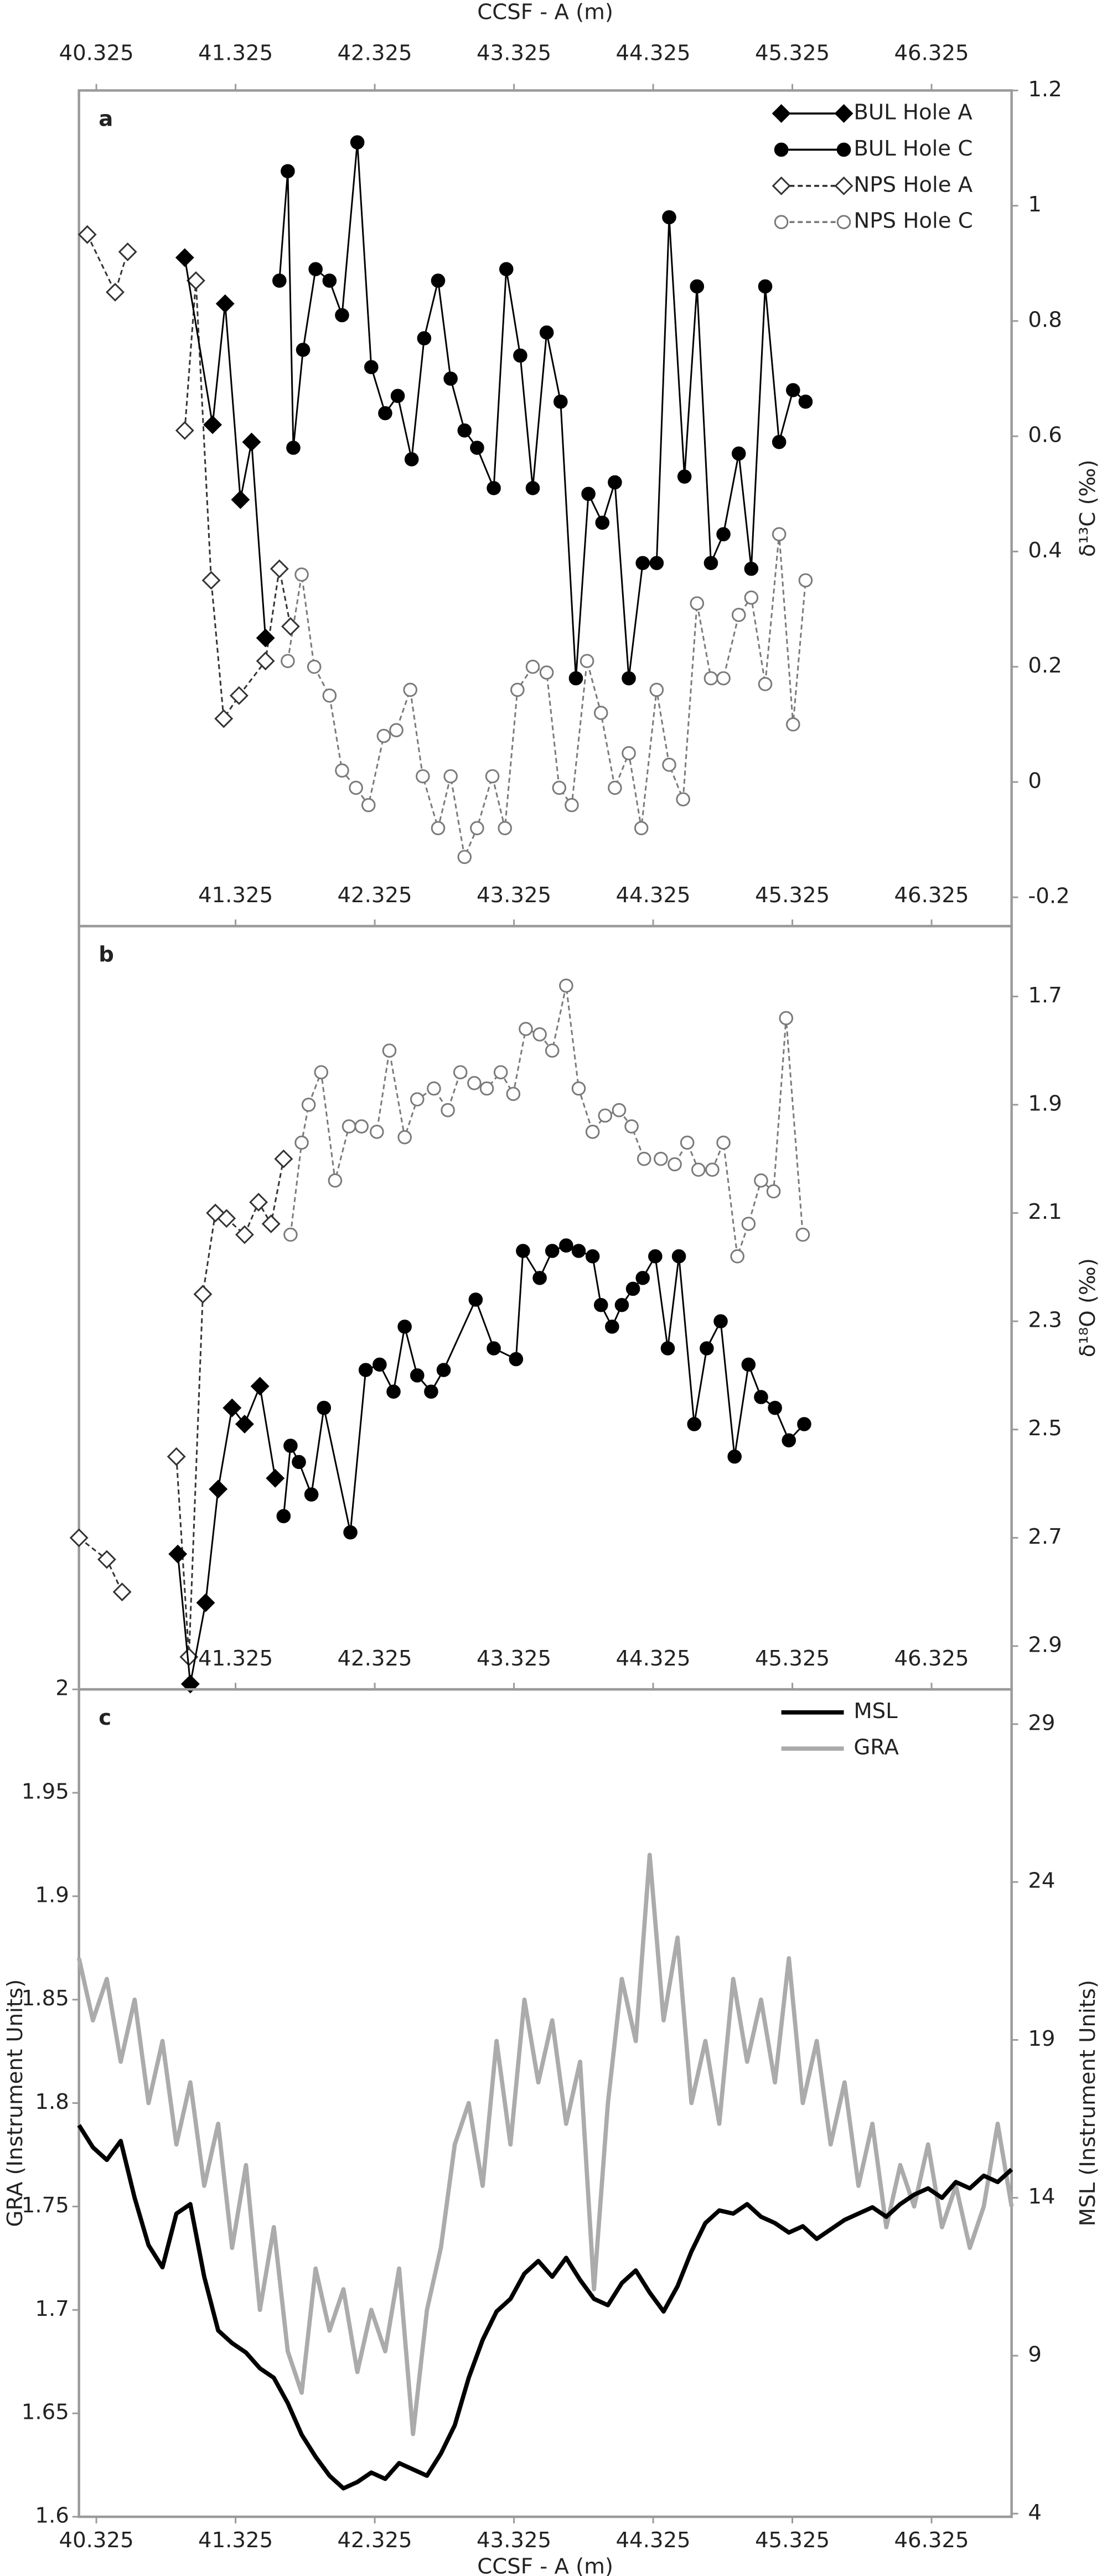 The width and height of the screenshot is (1107, 2576). I want to click on x-tick-label: 44.325, so click(652, 895).